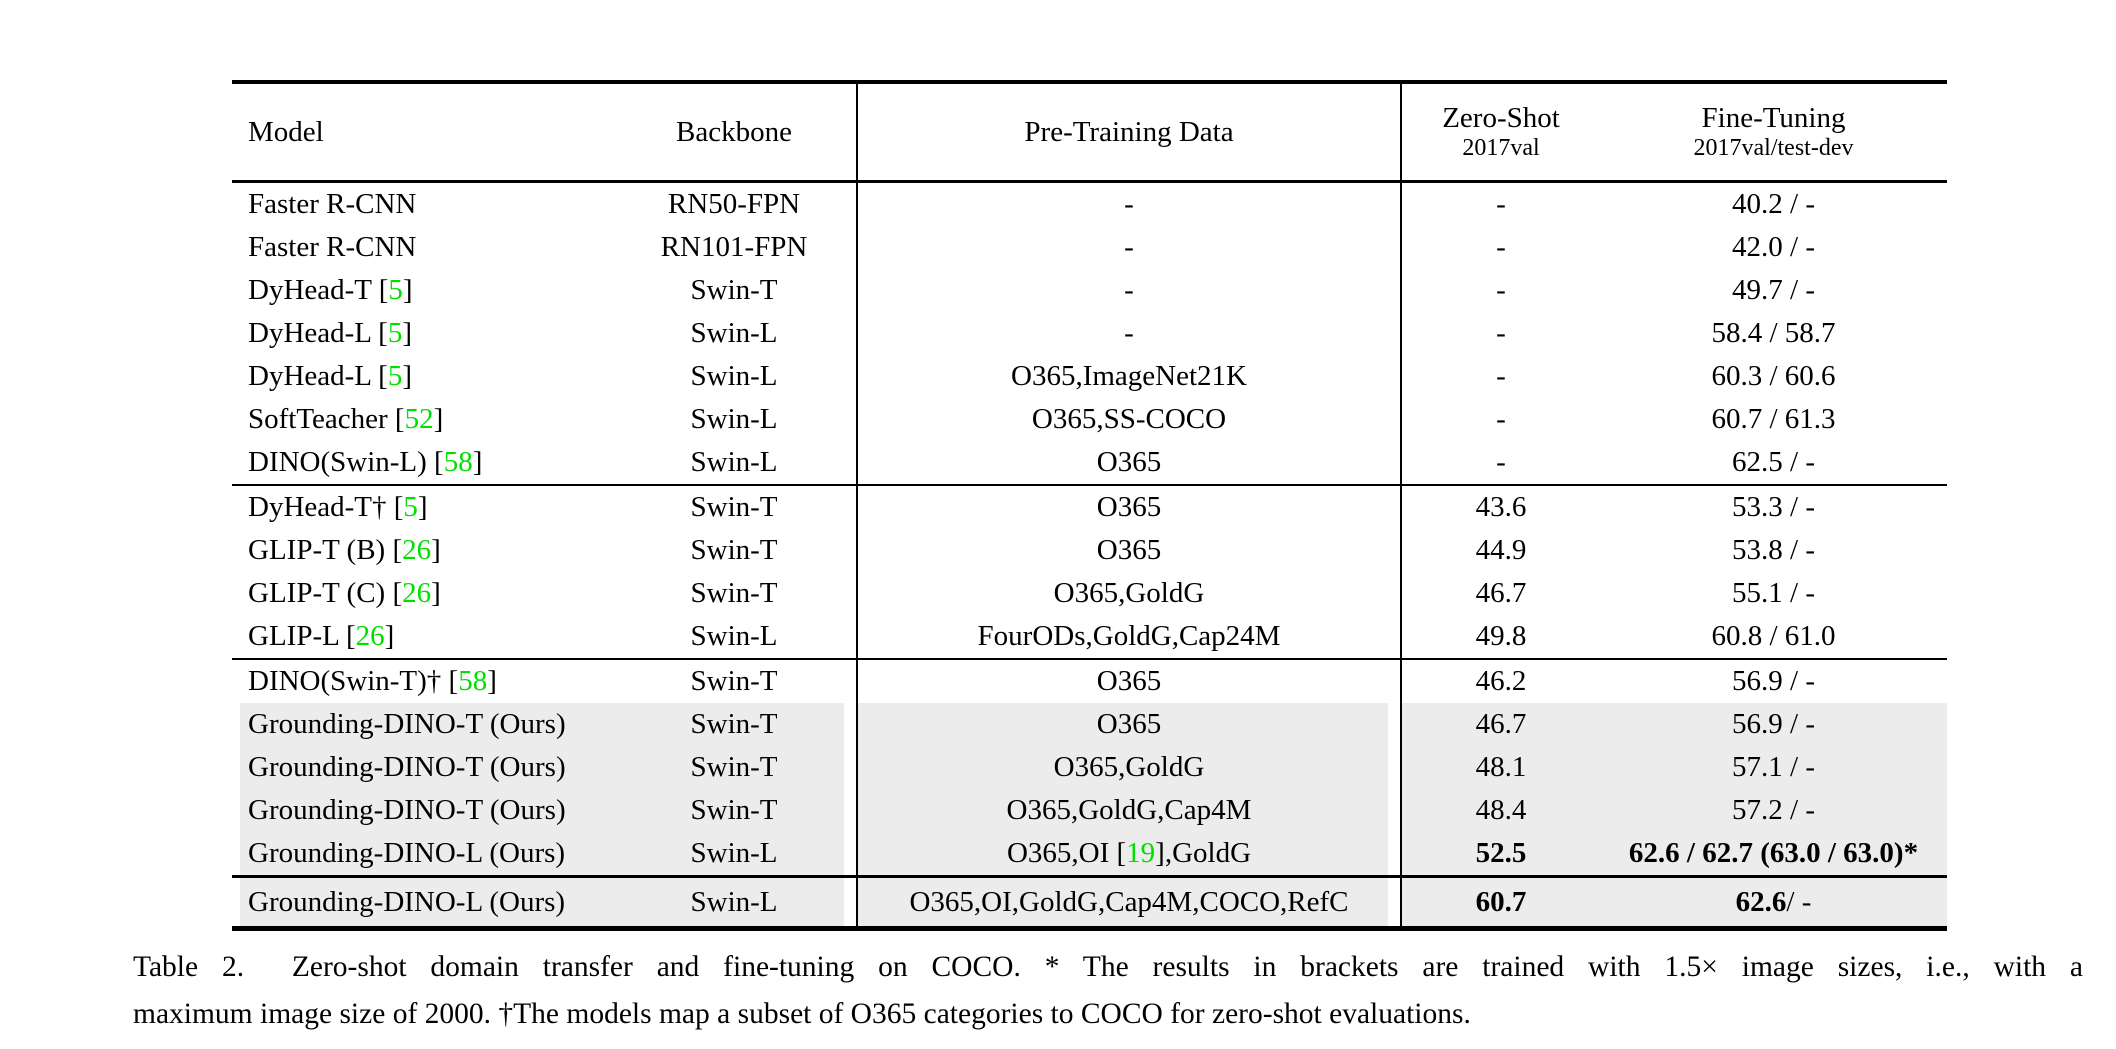 The height and width of the screenshot is (1049, 2116). Describe the element at coordinates (422, 132) in the screenshot. I see `header-cell-model: Model` at that location.